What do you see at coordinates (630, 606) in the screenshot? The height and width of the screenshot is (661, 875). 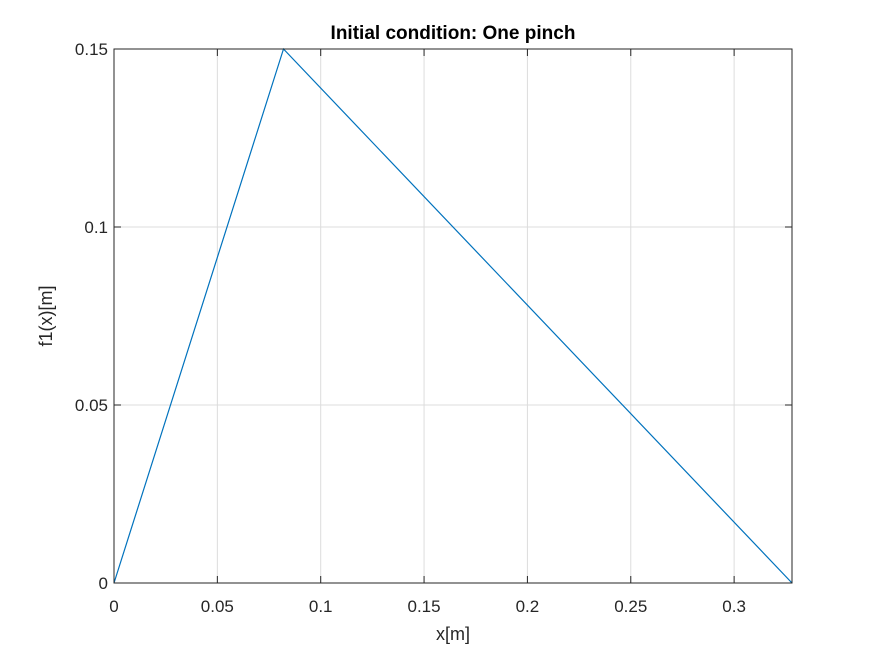 I see `x-tick-label: 0.25` at bounding box center [630, 606].